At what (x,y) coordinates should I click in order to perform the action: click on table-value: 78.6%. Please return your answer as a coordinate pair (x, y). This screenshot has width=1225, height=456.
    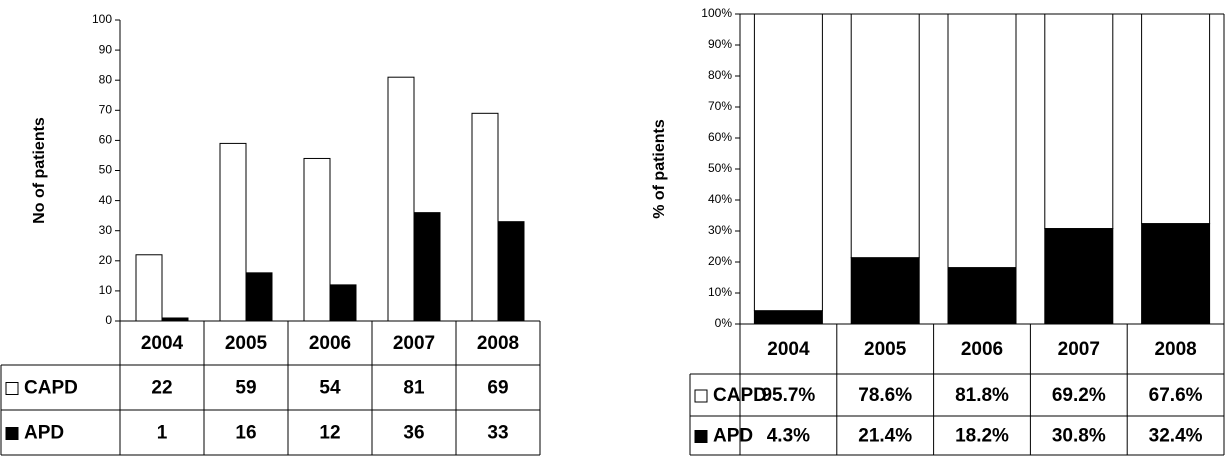
    Looking at the image, I should click on (885, 395).